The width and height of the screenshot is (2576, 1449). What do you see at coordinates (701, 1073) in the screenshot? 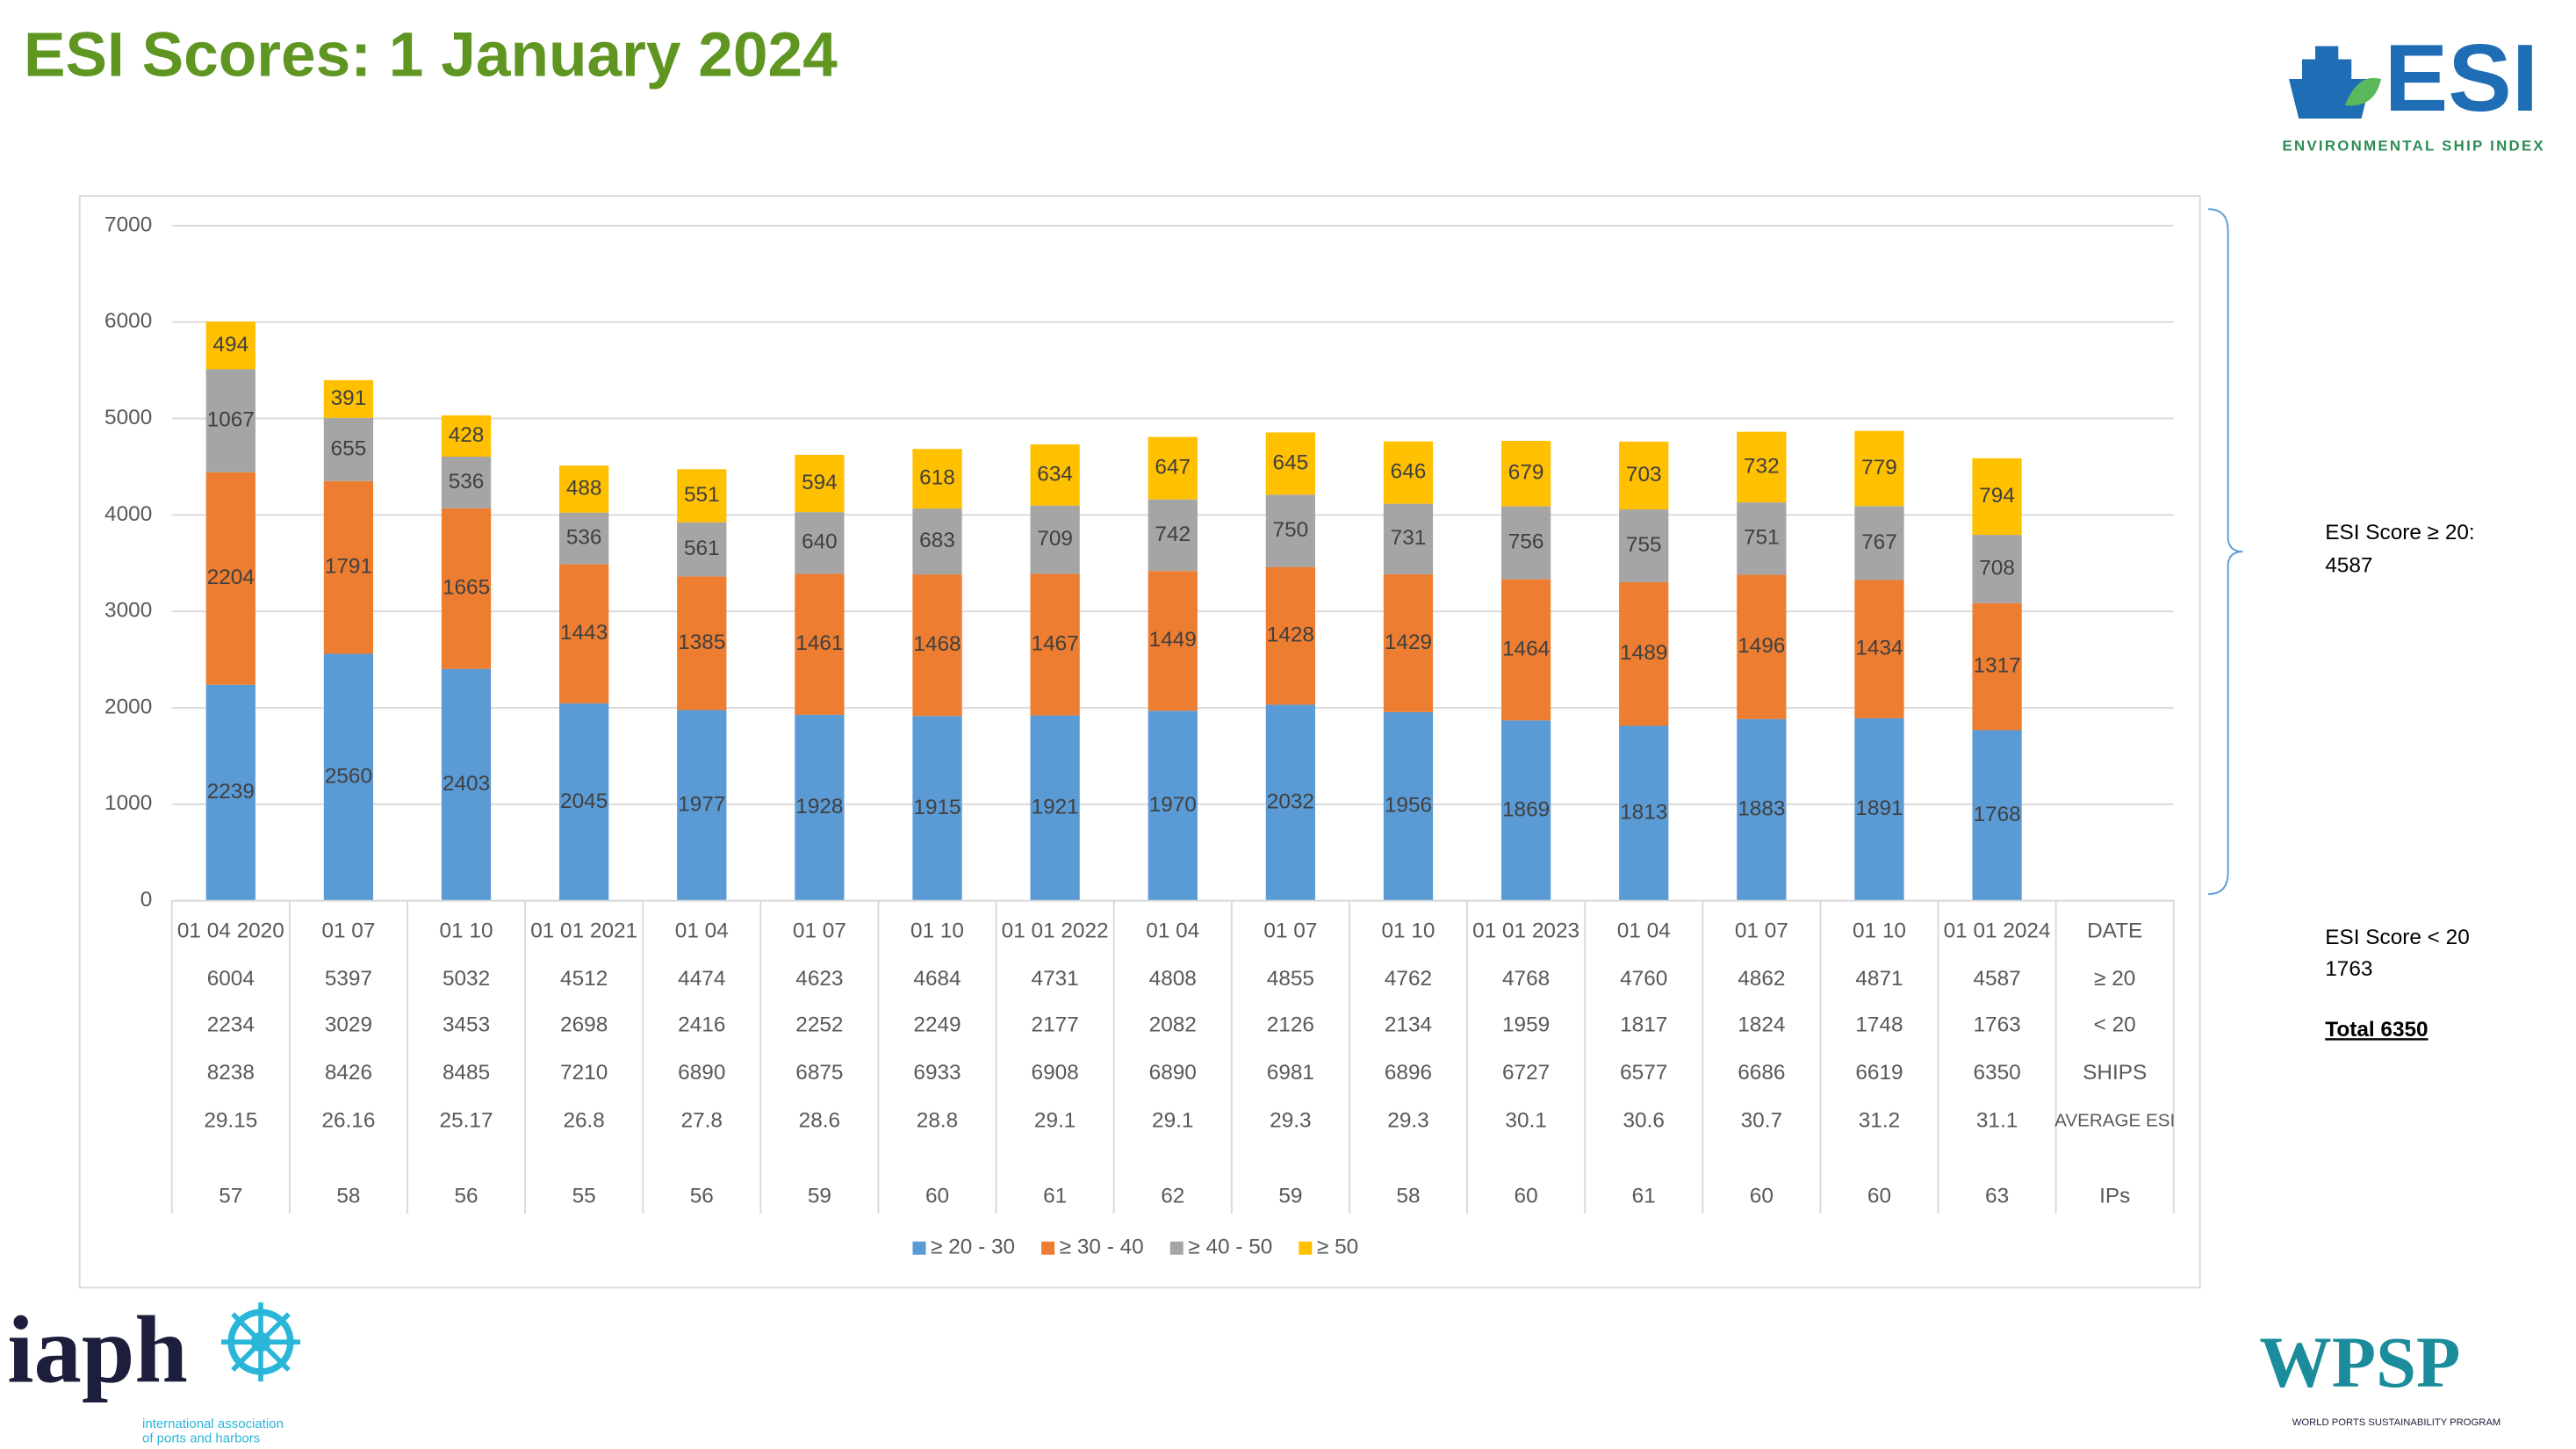
I see `table-cell: 6890` at bounding box center [701, 1073].